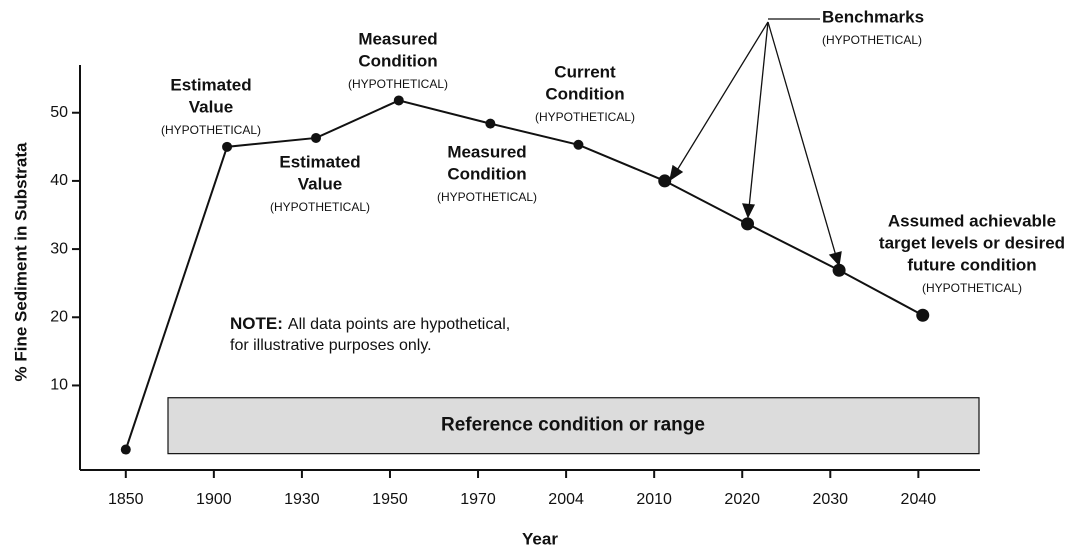  I want to click on x-tick-label: 1900, so click(214, 499).